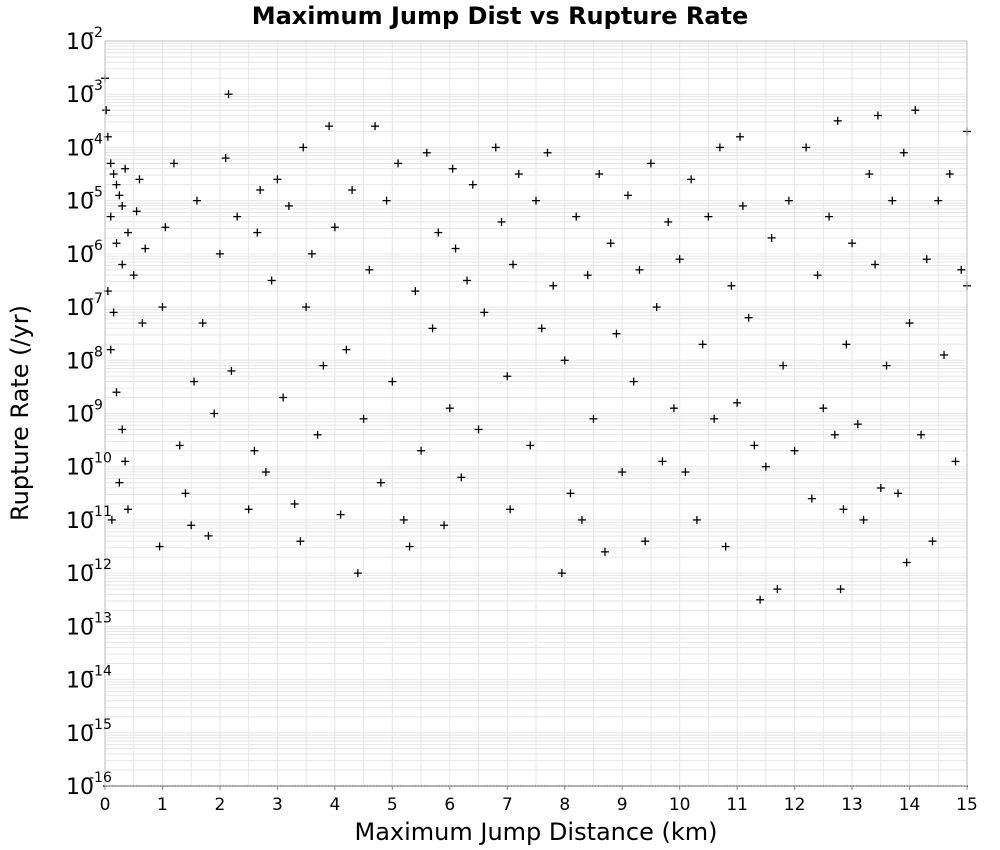 The width and height of the screenshot is (1000, 850). What do you see at coordinates (536, 832) in the screenshot?
I see `x-axis-label: Maximum Jump Distance (km)` at bounding box center [536, 832].